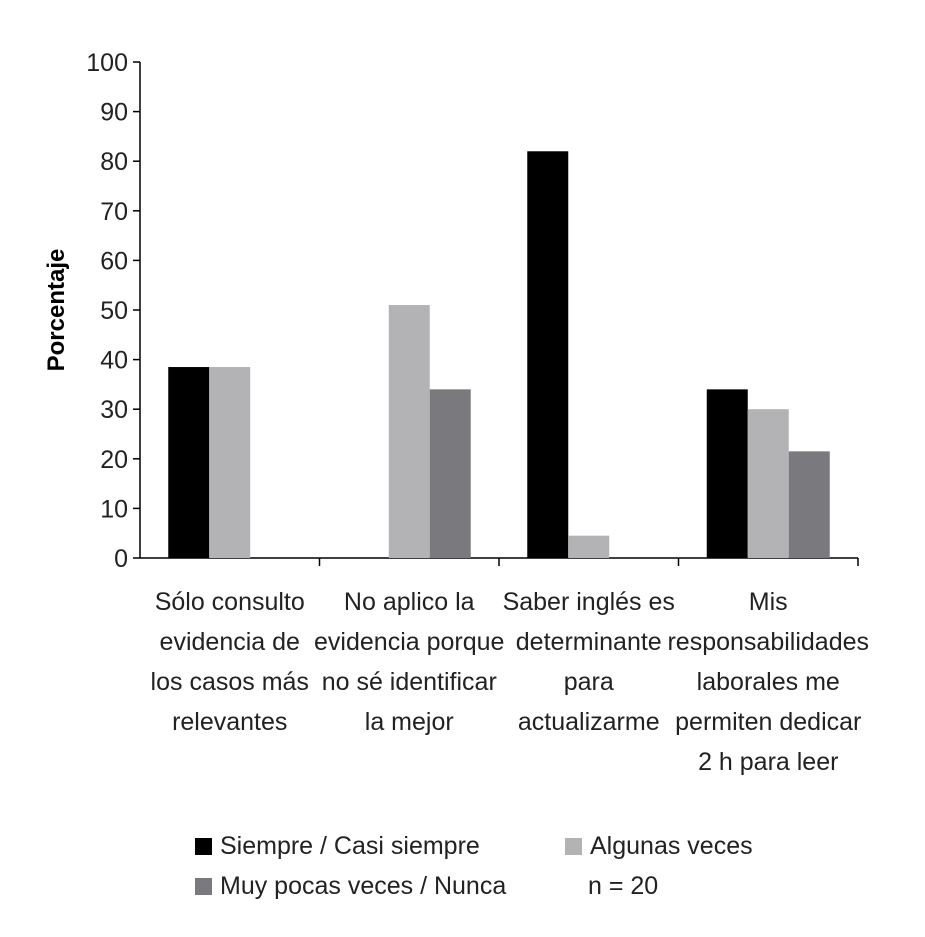 Image resolution: width=925 pixels, height=937 pixels. I want to click on x-category-label-line: la mejor, so click(409, 722).